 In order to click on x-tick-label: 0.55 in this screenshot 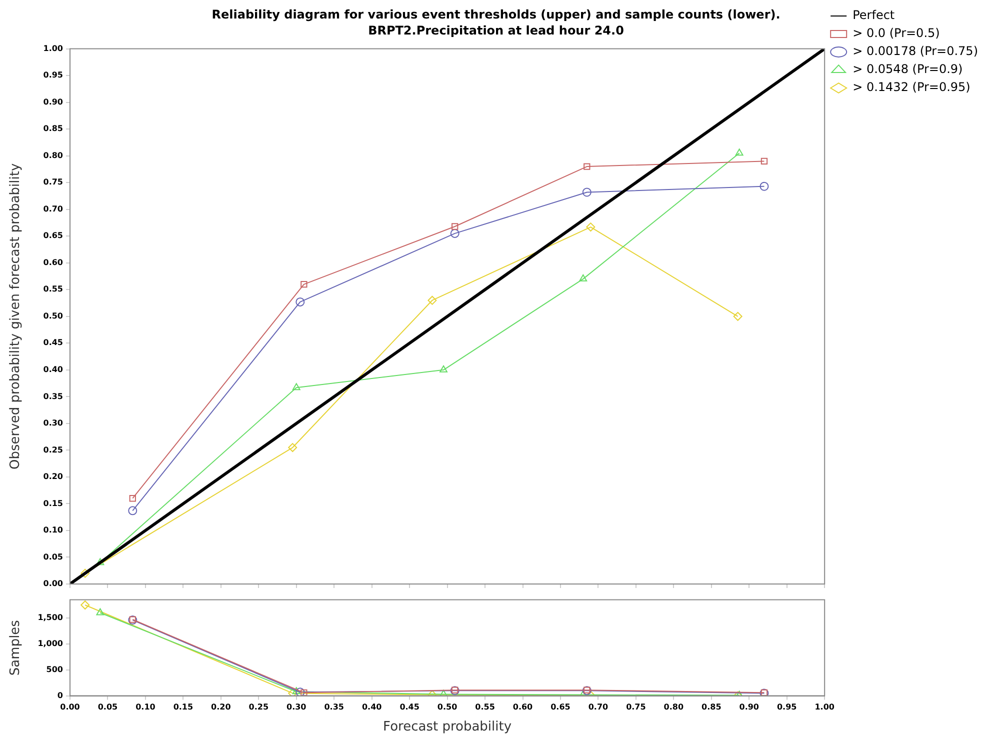, I will do `click(485, 707)`.